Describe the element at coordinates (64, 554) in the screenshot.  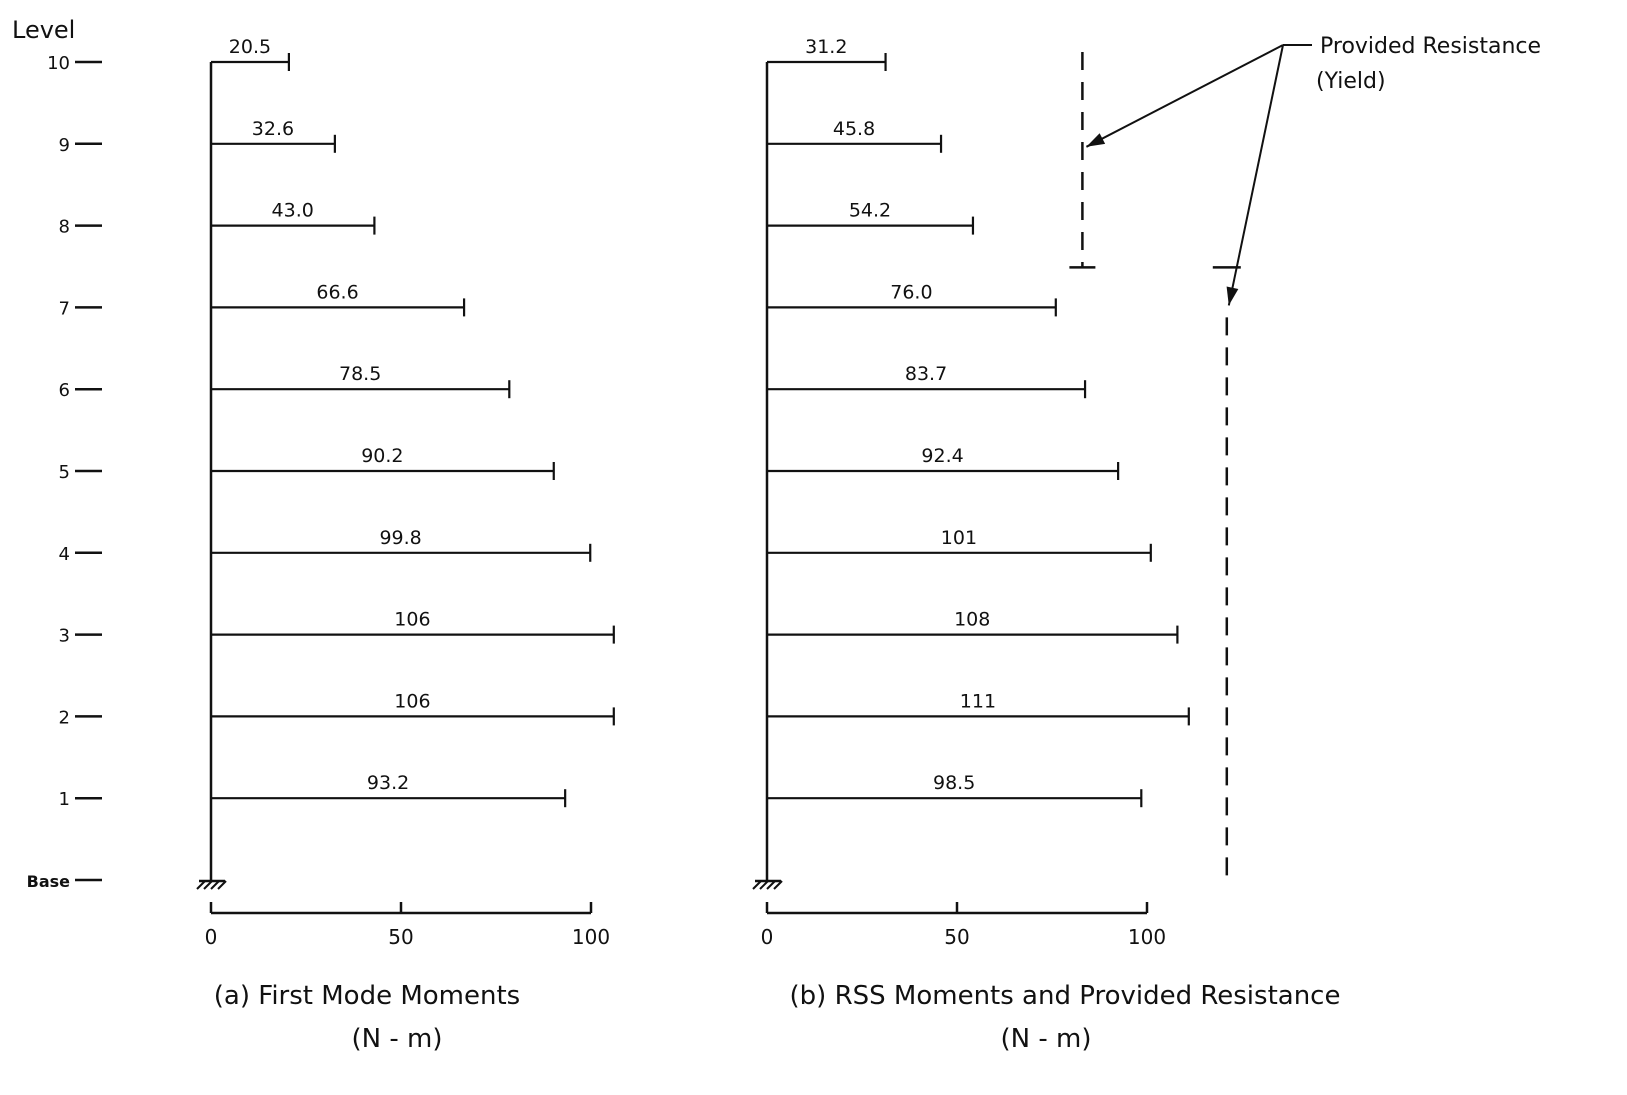
I see `level-tick-label: 4` at that location.